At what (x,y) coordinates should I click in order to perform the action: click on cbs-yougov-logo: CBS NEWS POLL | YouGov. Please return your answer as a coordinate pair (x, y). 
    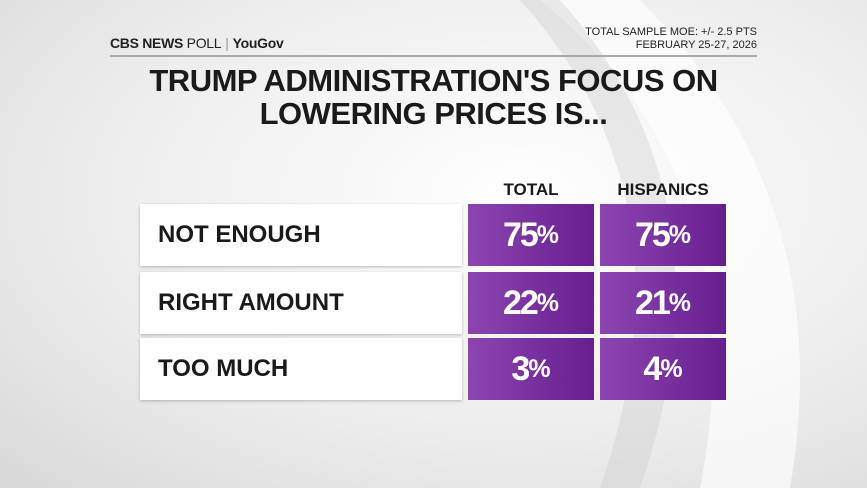
    Looking at the image, I should click on (197, 43).